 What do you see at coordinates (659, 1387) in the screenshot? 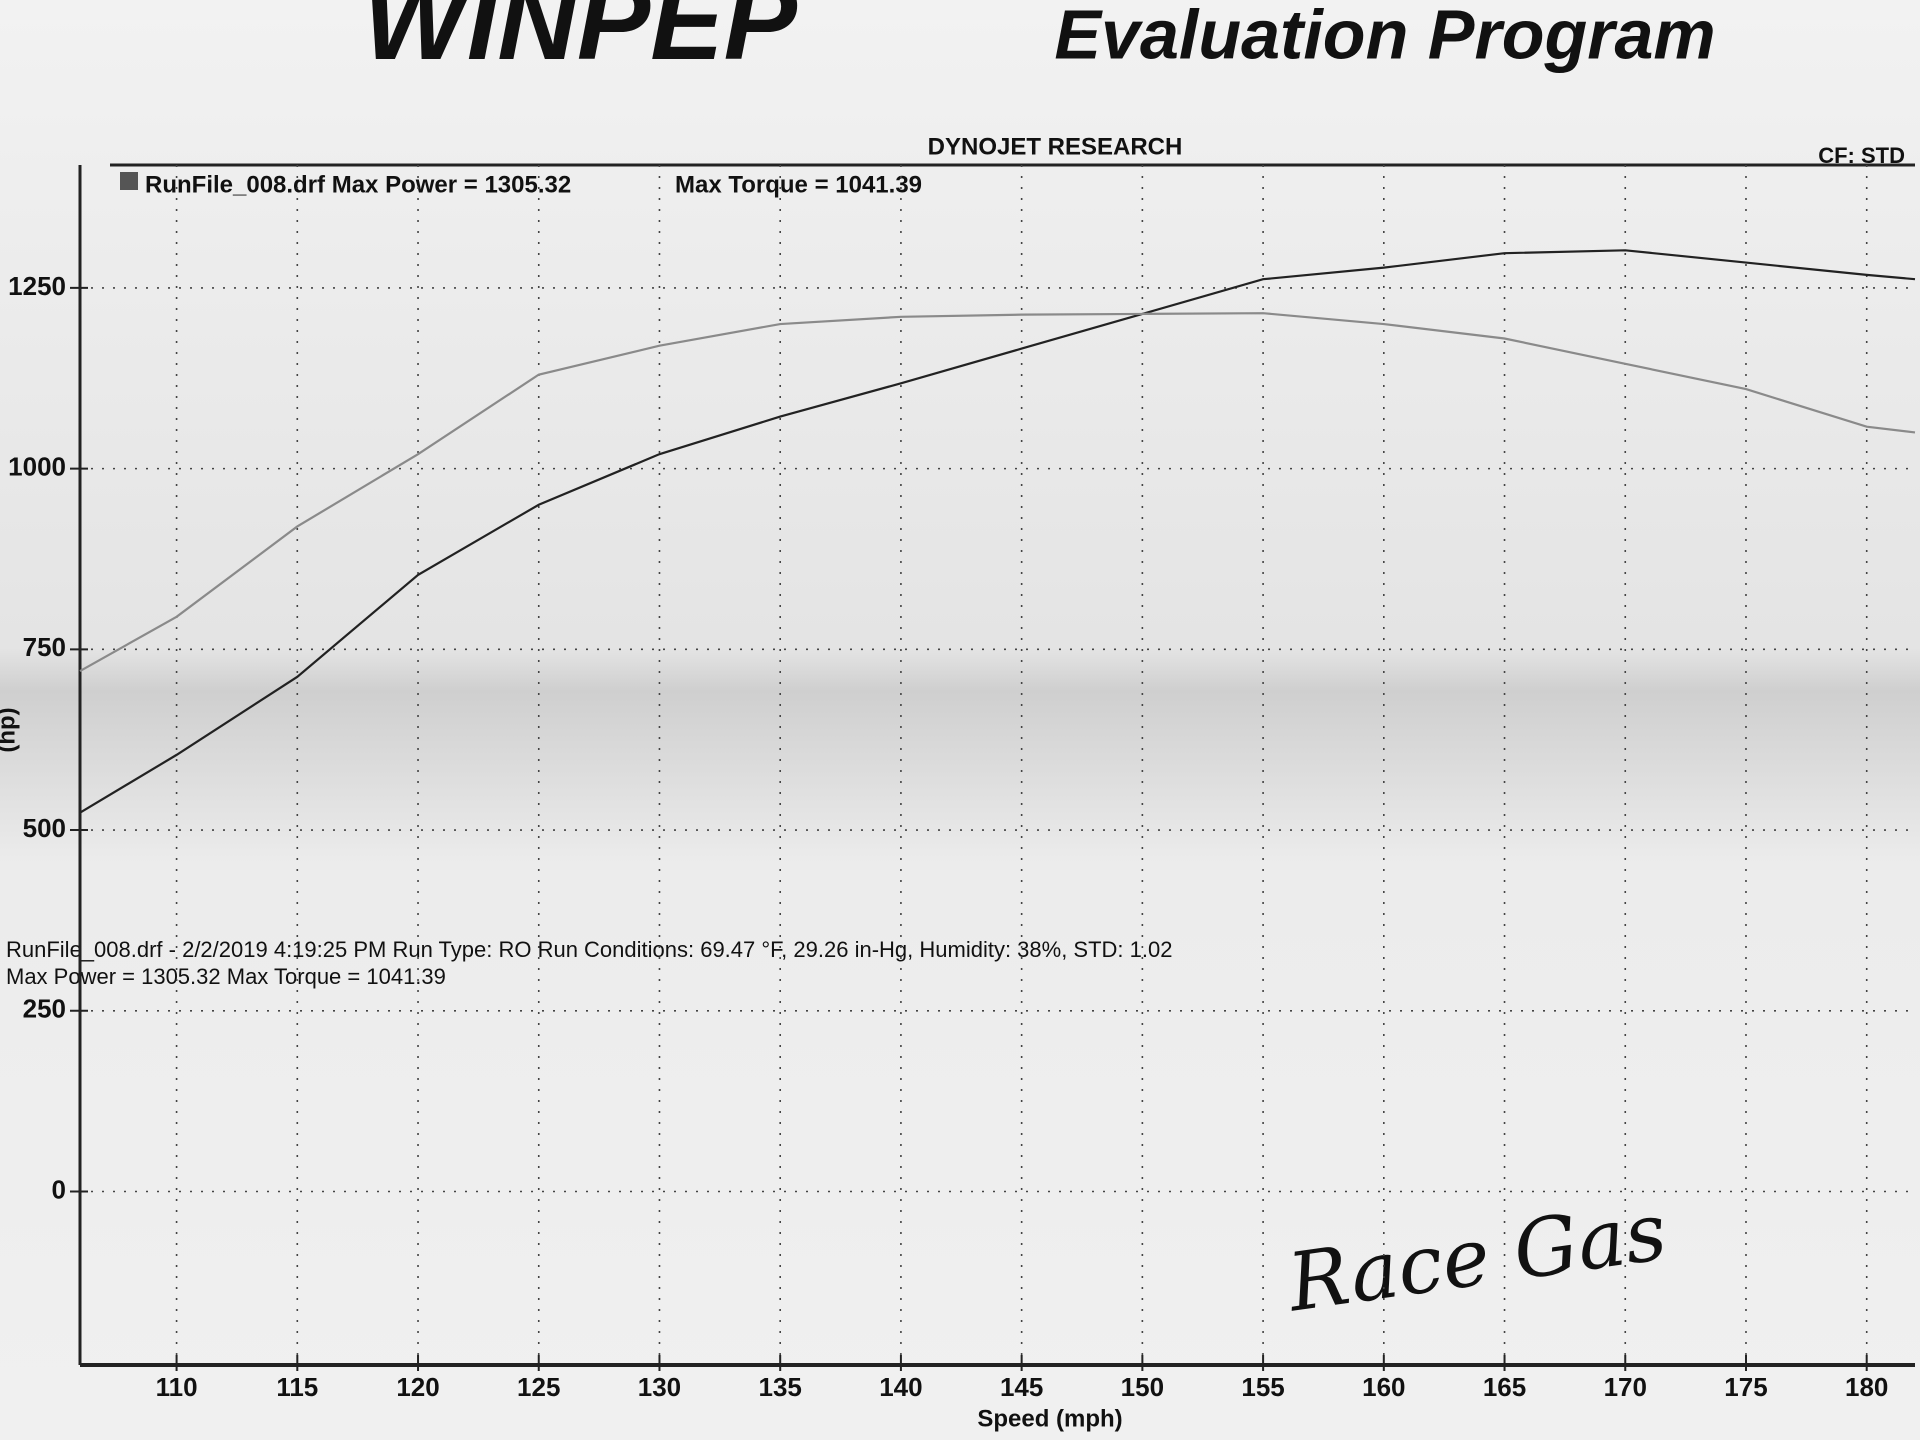
I see `x-tick-label: 130` at bounding box center [659, 1387].